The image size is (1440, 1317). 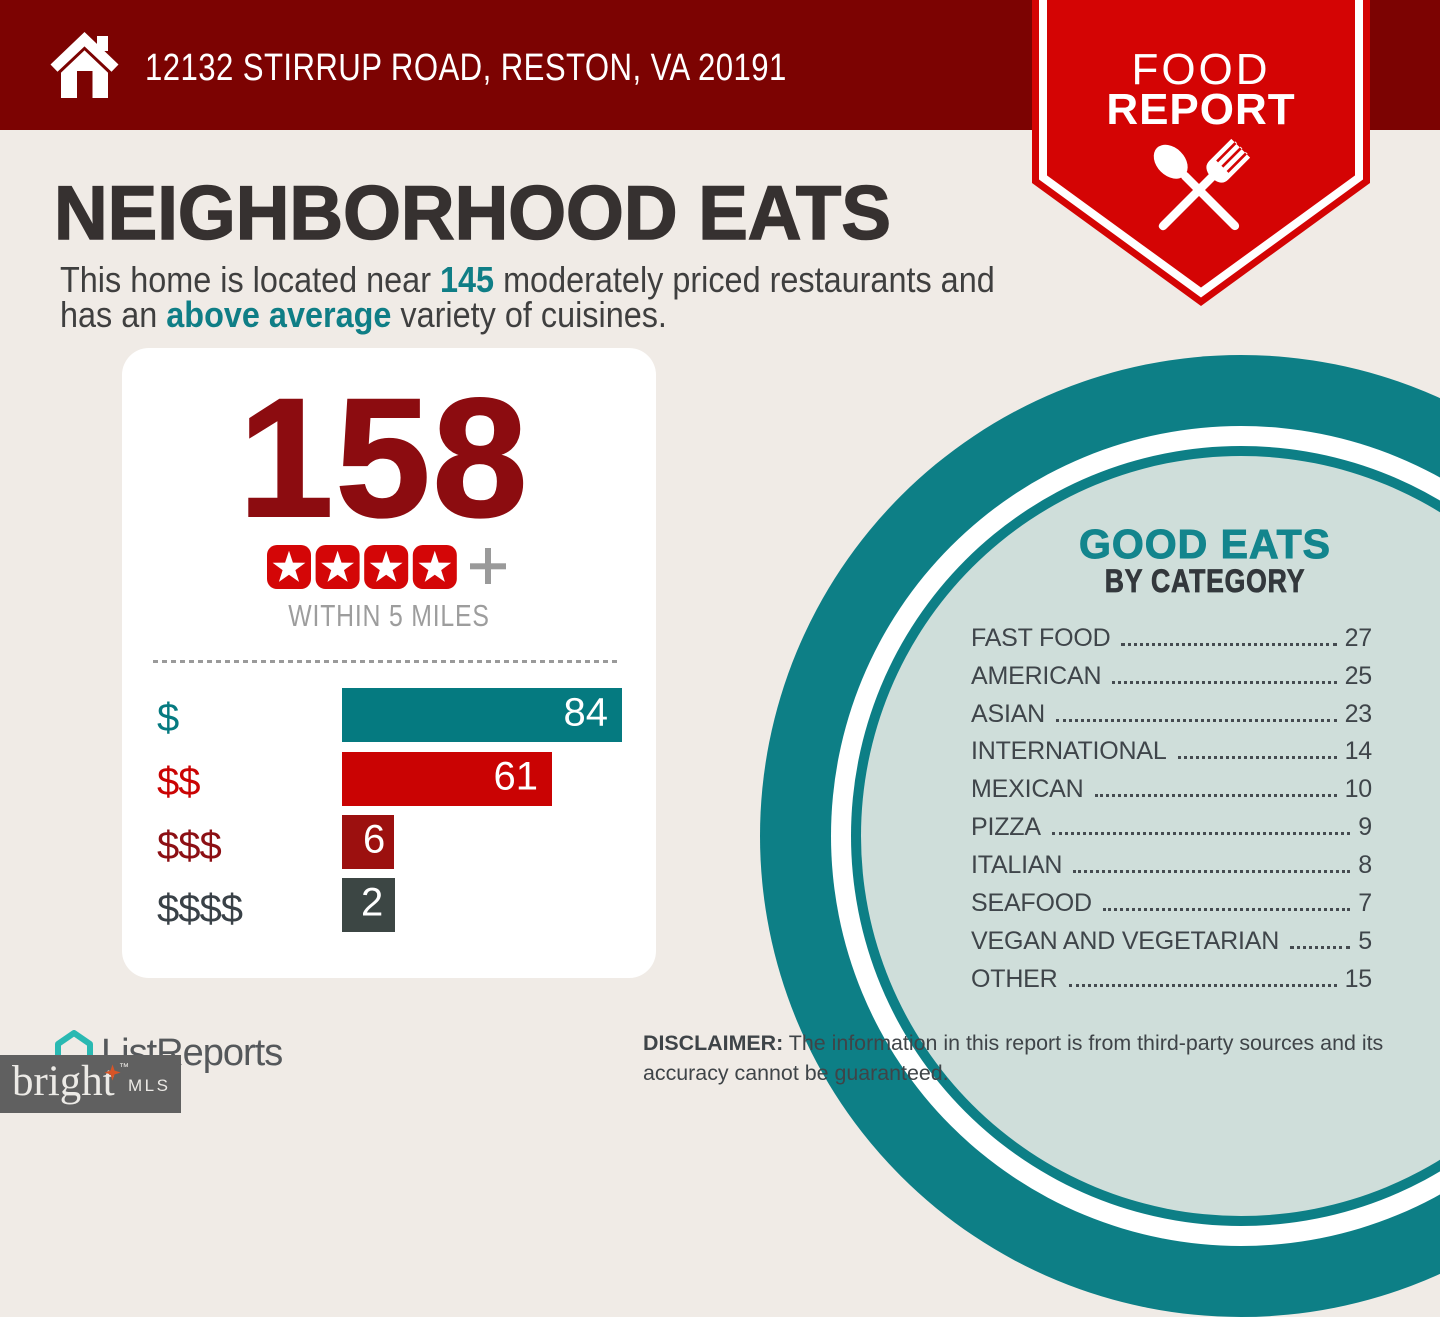 What do you see at coordinates (1200, 69) in the screenshot?
I see `svg-text: FOOD` at bounding box center [1200, 69].